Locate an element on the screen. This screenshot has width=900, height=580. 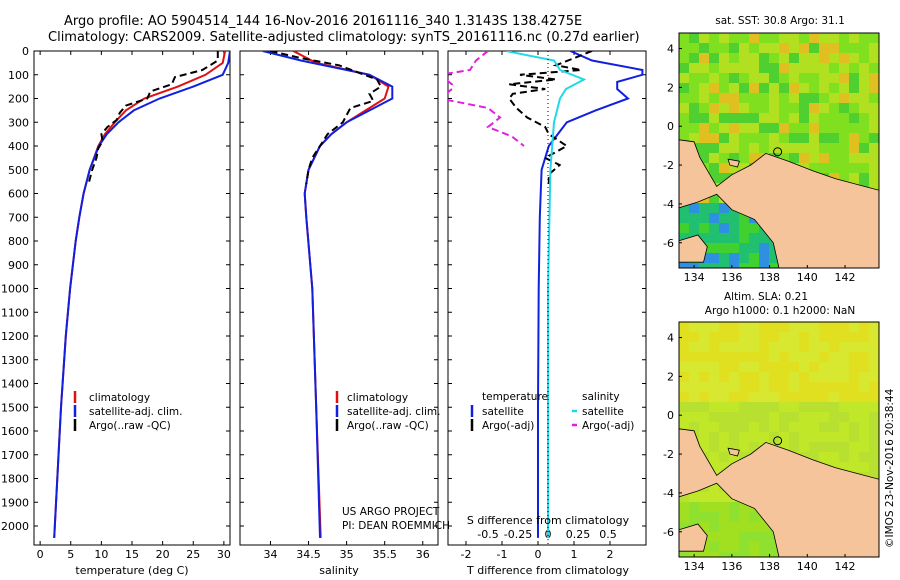
lat-tick-label: -2 is located at coordinates (668, 454).